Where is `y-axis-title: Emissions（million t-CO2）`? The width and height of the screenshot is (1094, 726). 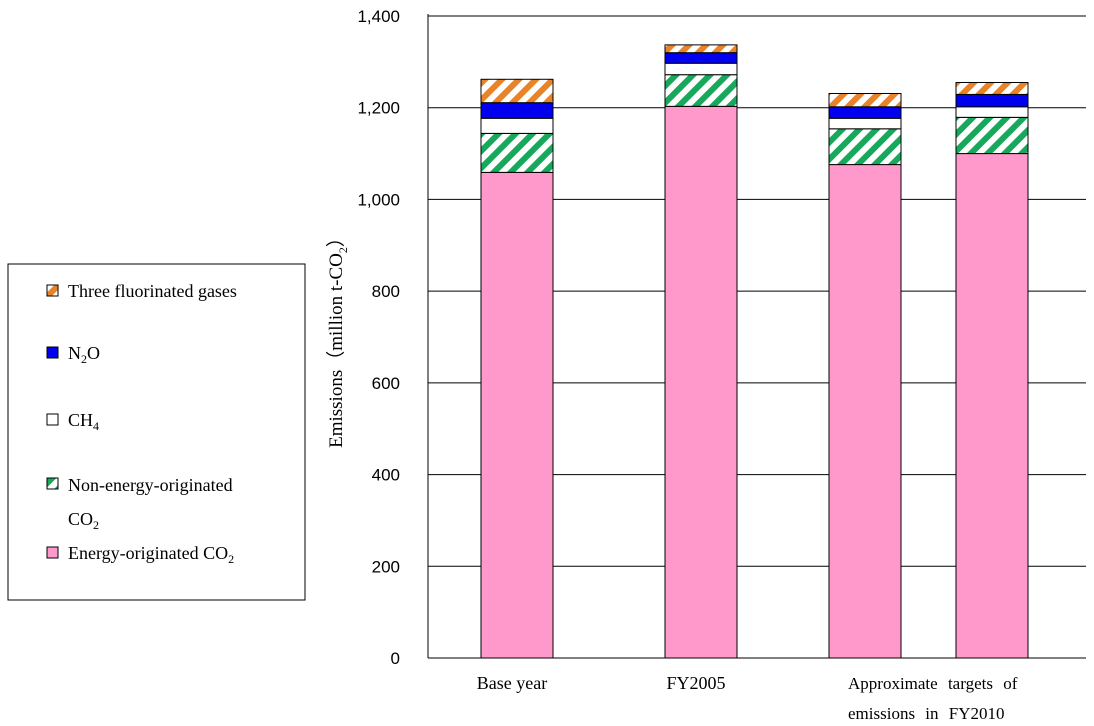 y-axis-title: Emissions（million t-CO2） is located at coordinates (337, 338).